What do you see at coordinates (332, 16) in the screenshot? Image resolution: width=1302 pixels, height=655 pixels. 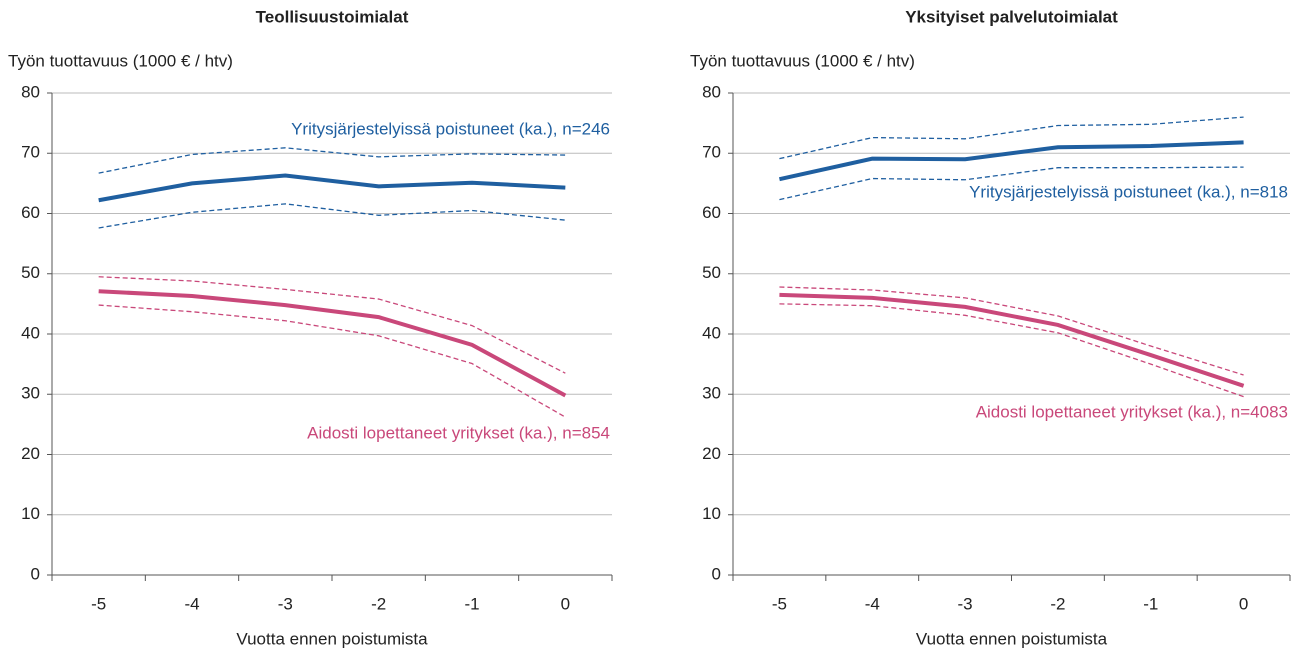 I see `chart-title: Teollisuustoimialat` at bounding box center [332, 16].